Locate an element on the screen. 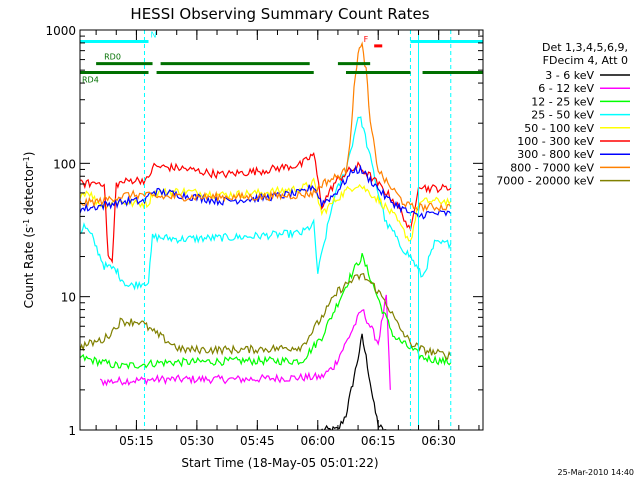  x-tick-label-1: 05:30 is located at coordinates (197, 441).